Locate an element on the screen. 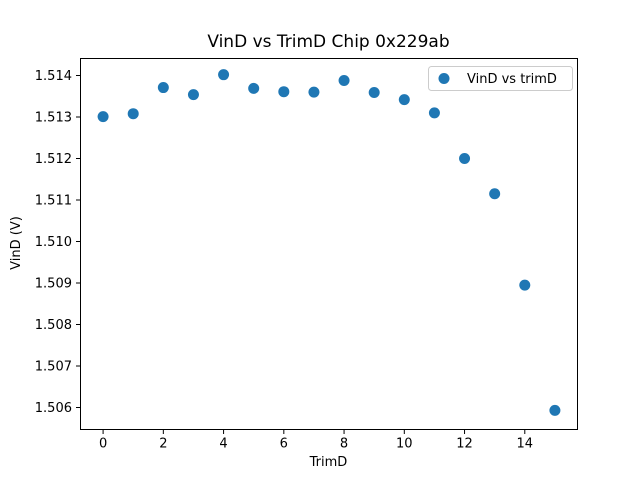 The width and height of the screenshot is (640, 480). y-tick-label: 1.508 is located at coordinates (53, 325).